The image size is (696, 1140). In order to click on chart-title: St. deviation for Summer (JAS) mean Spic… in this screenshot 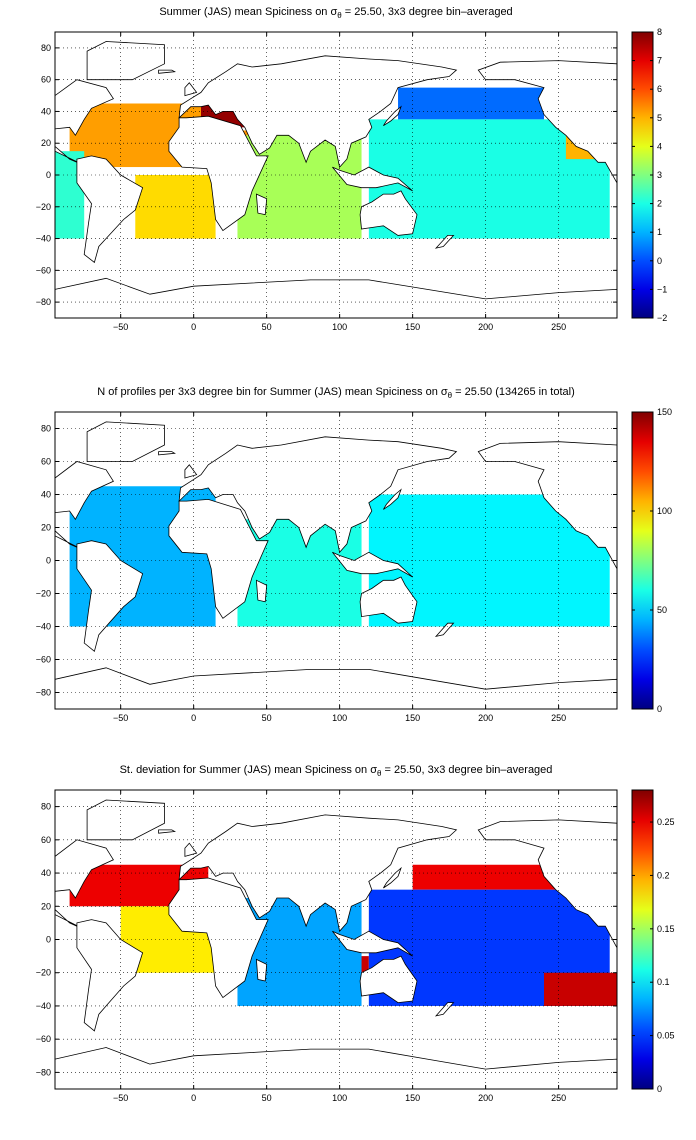, I will do `click(336, 771)`.